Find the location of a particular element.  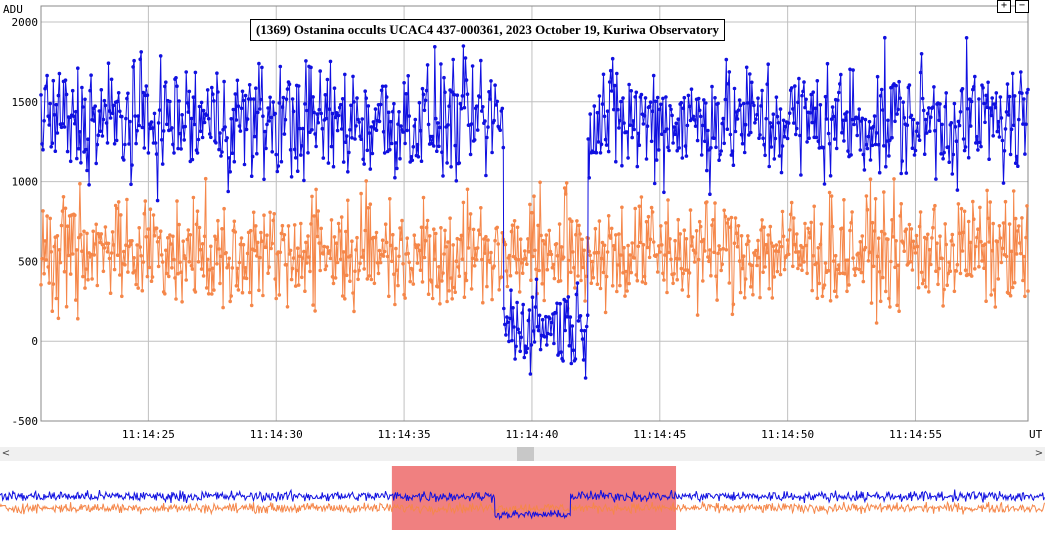

horizontal-scrollbar: < > is located at coordinates (522, 454).